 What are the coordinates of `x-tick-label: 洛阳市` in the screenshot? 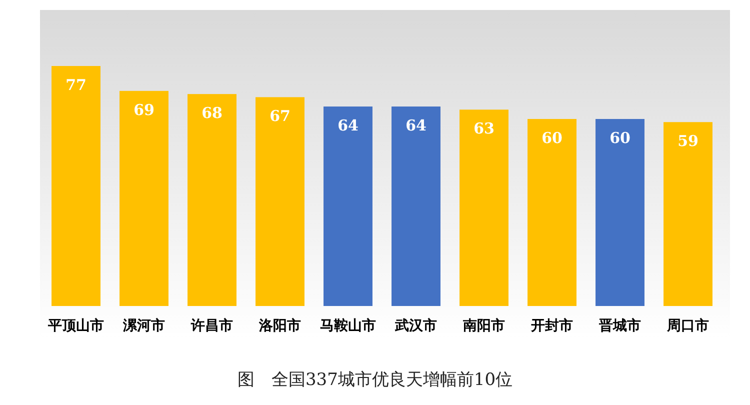 It's located at (279, 325).